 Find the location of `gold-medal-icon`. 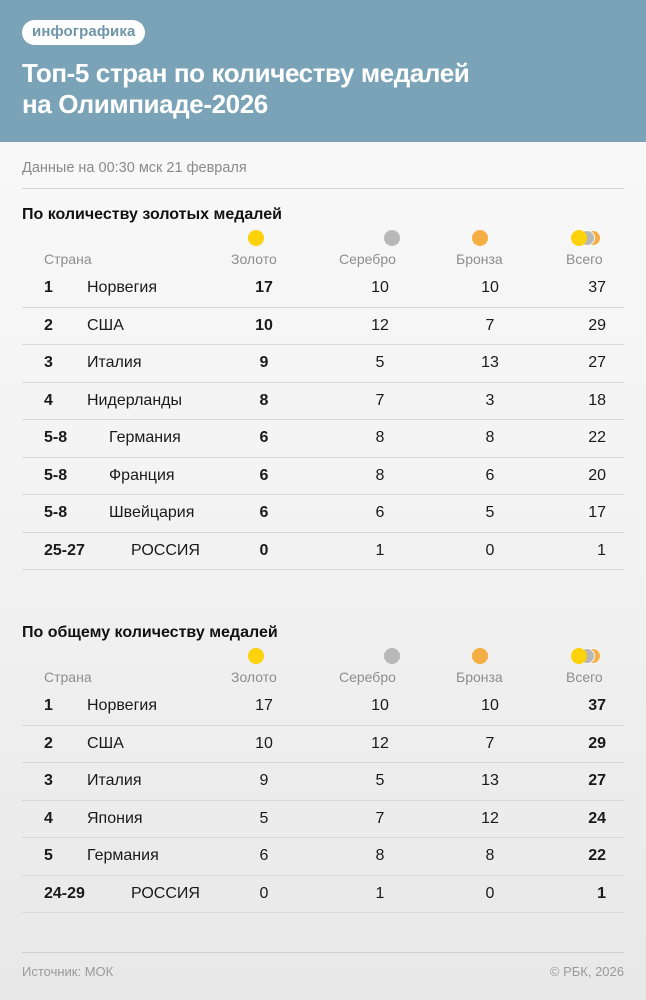

gold-medal-icon is located at coordinates (256, 238).